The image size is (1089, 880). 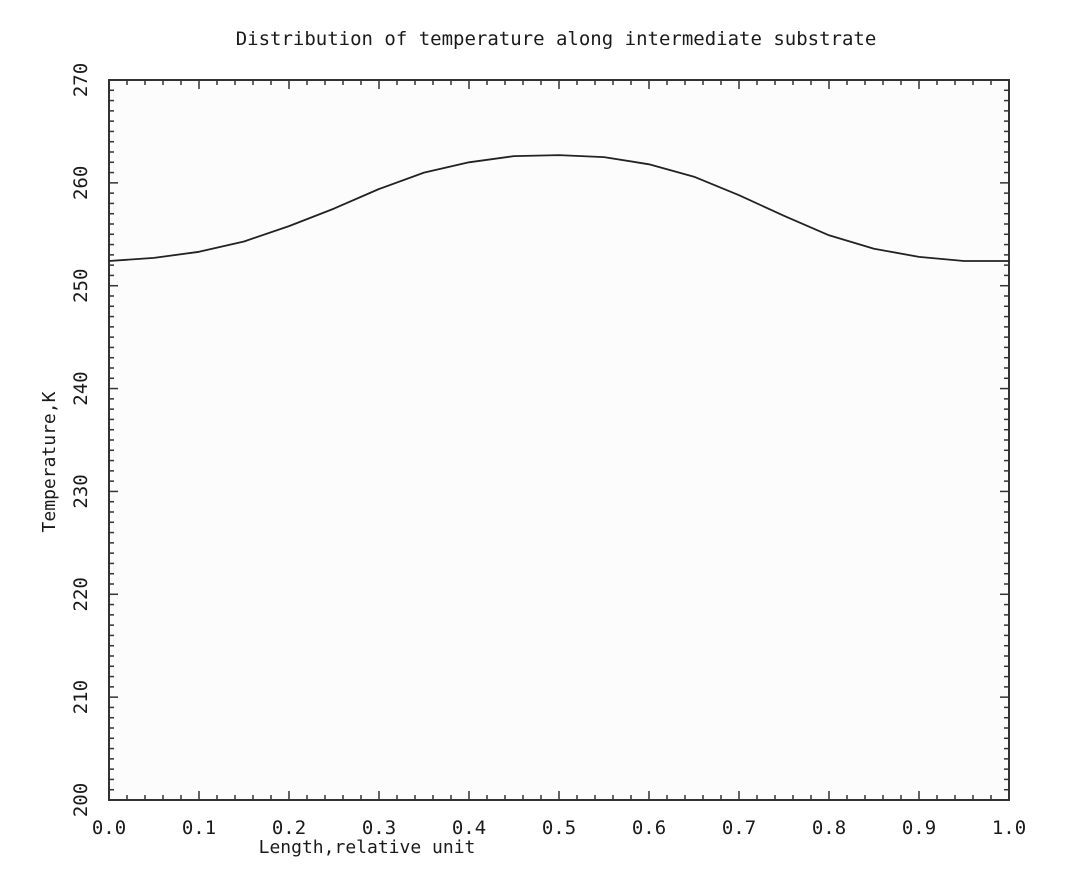 What do you see at coordinates (81, 80) in the screenshot?
I see `y-tick-label: 270` at bounding box center [81, 80].